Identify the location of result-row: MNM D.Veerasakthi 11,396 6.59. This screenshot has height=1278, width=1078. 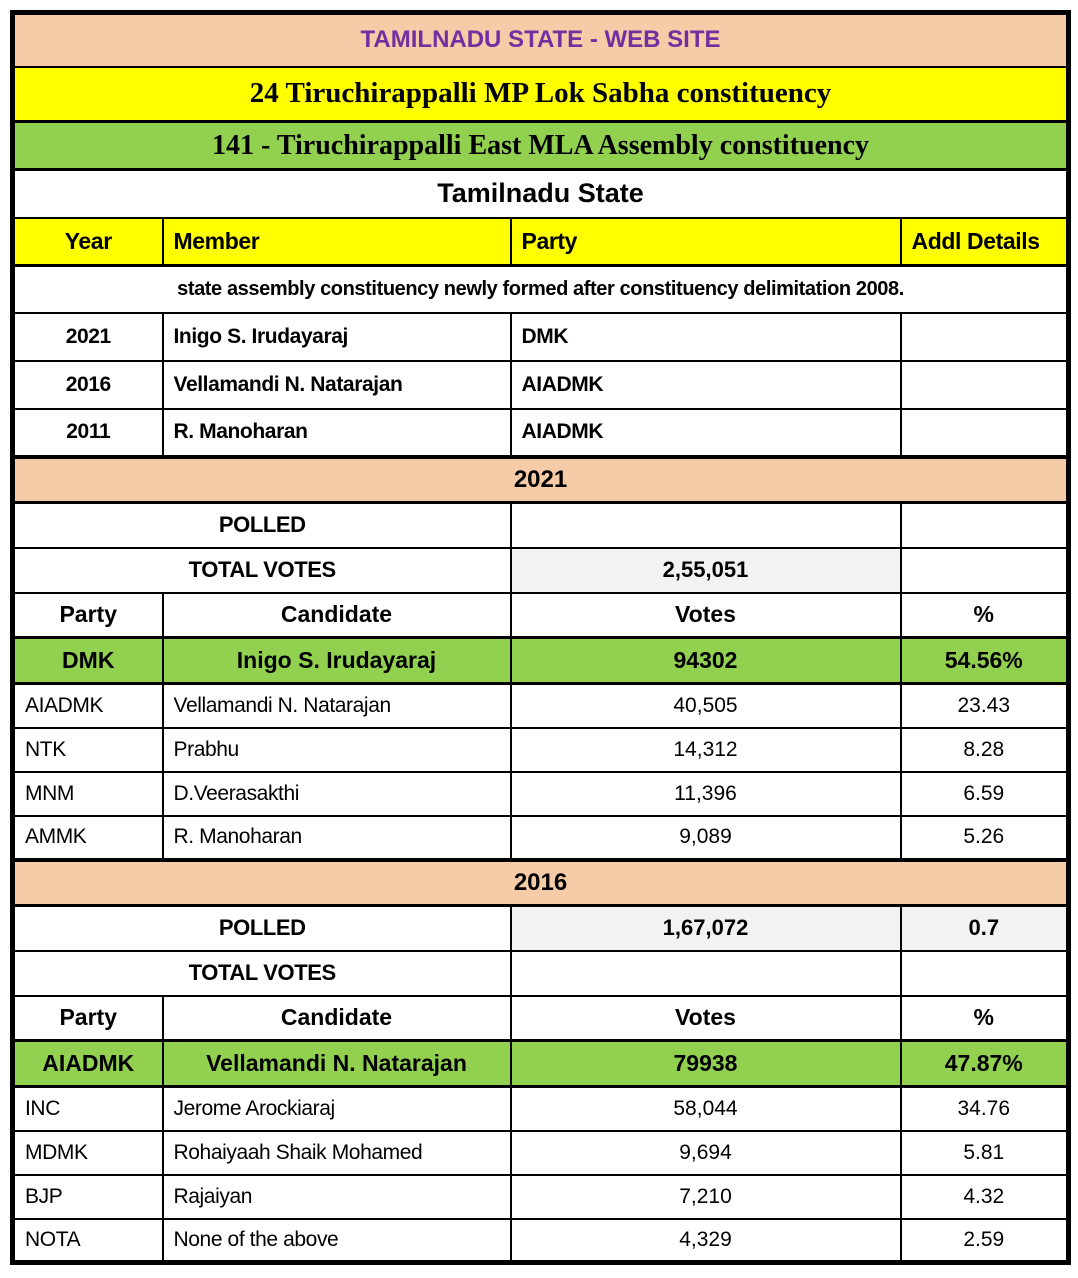
(540, 793).